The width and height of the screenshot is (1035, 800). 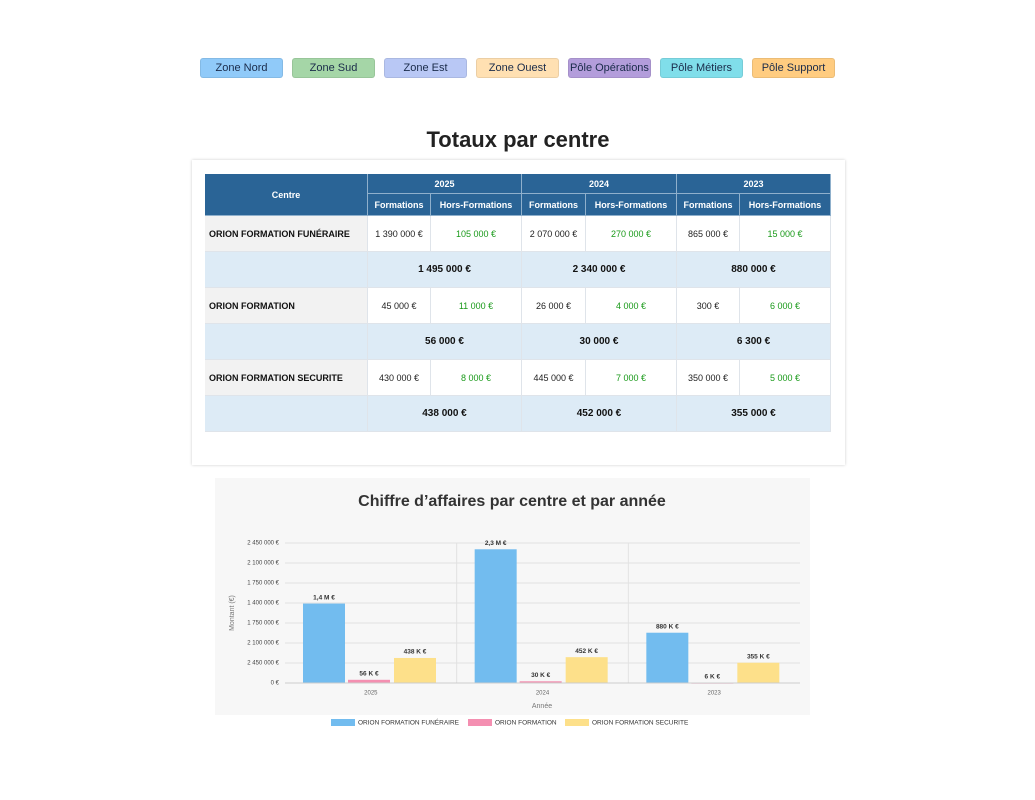 What do you see at coordinates (758, 656) in the screenshot?
I see `data-label: 355 K €` at bounding box center [758, 656].